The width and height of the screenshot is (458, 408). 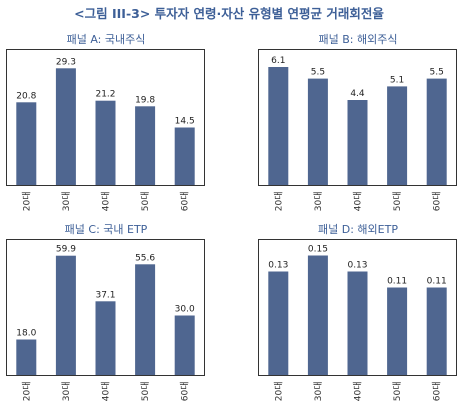 I want to click on data-label: 55.6, so click(x=145, y=258).